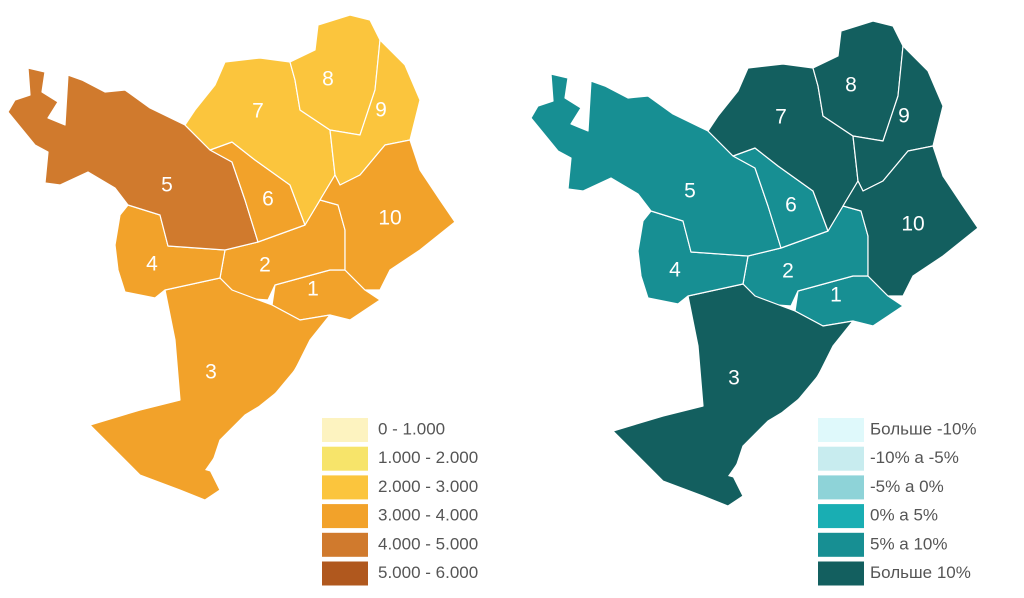  I want to click on legend-label: 3.000 - 4.000, so click(428, 515).